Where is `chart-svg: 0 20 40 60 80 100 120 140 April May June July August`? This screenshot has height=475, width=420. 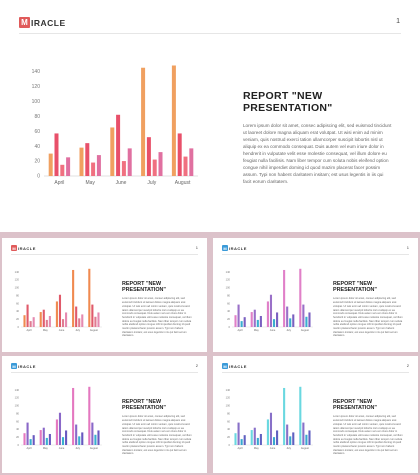 chart-svg: 0 20 40 60 80 100 120 140 April May June July August is located at coordinates (269, 418).